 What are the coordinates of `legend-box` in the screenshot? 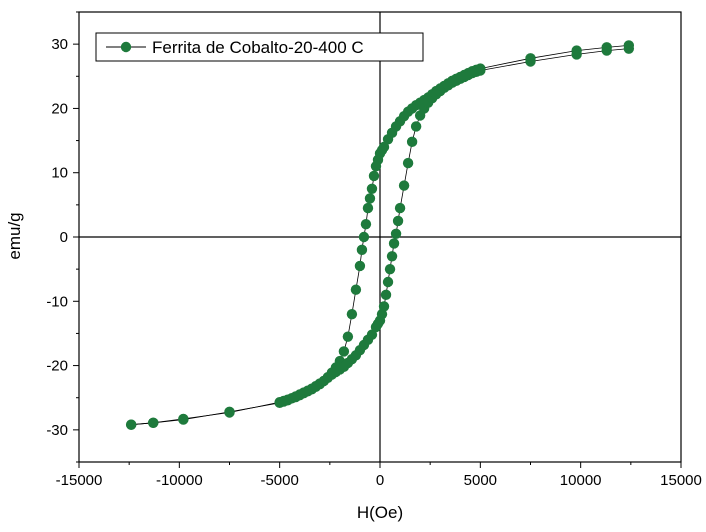 It's located at (259, 47).